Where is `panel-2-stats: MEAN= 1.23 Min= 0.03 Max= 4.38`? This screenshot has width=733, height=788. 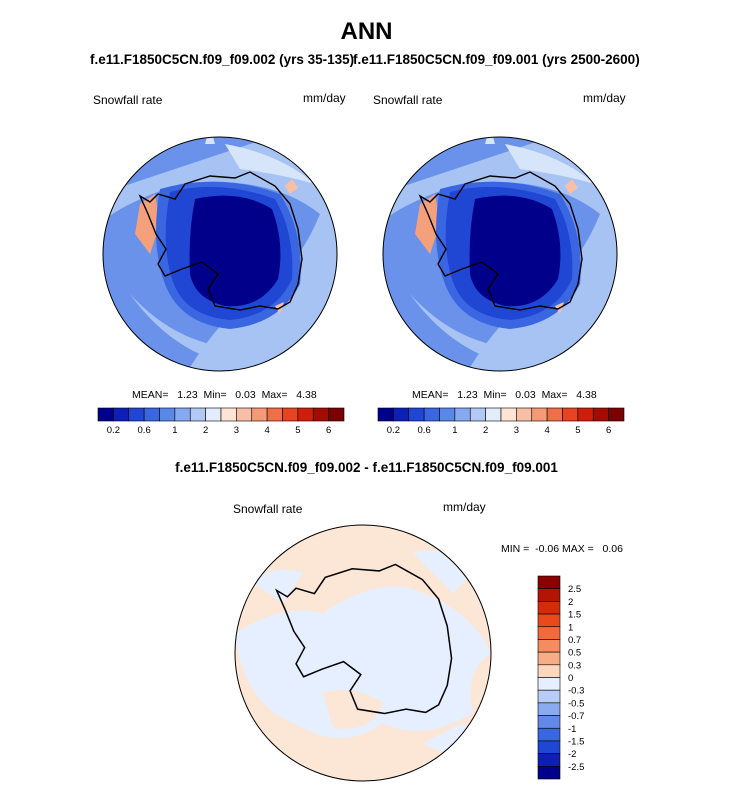
panel-2-stats: MEAN= 1.23 Min= 0.03 Max= 4.38 is located at coordinates (504, 395).